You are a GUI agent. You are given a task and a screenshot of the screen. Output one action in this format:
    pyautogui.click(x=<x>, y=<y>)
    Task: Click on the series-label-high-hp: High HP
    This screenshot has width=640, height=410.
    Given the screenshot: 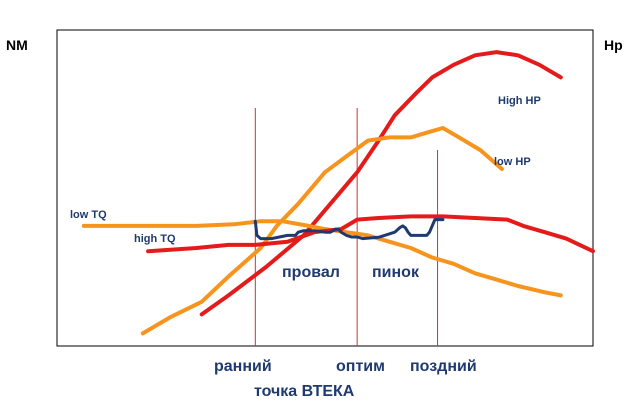 What is the action you would take?
    pyautogui.click(x=519, y=101)
    